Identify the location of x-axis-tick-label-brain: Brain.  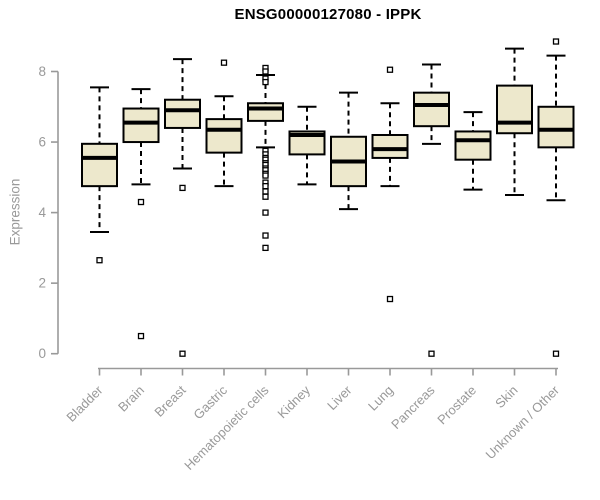
(131, 399).